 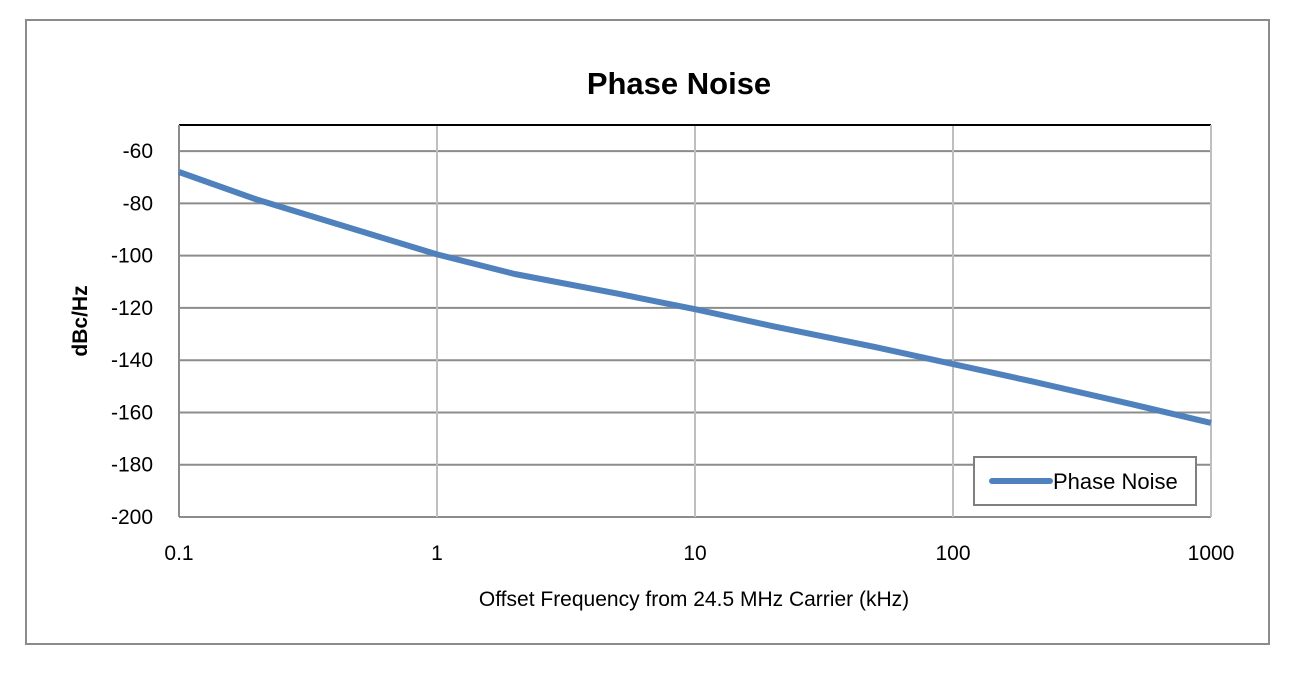 What do you see at coordinates (679, 83) in the screenshot?
I see `chart-title: Phase Noise` at bounding box center [679, 83].